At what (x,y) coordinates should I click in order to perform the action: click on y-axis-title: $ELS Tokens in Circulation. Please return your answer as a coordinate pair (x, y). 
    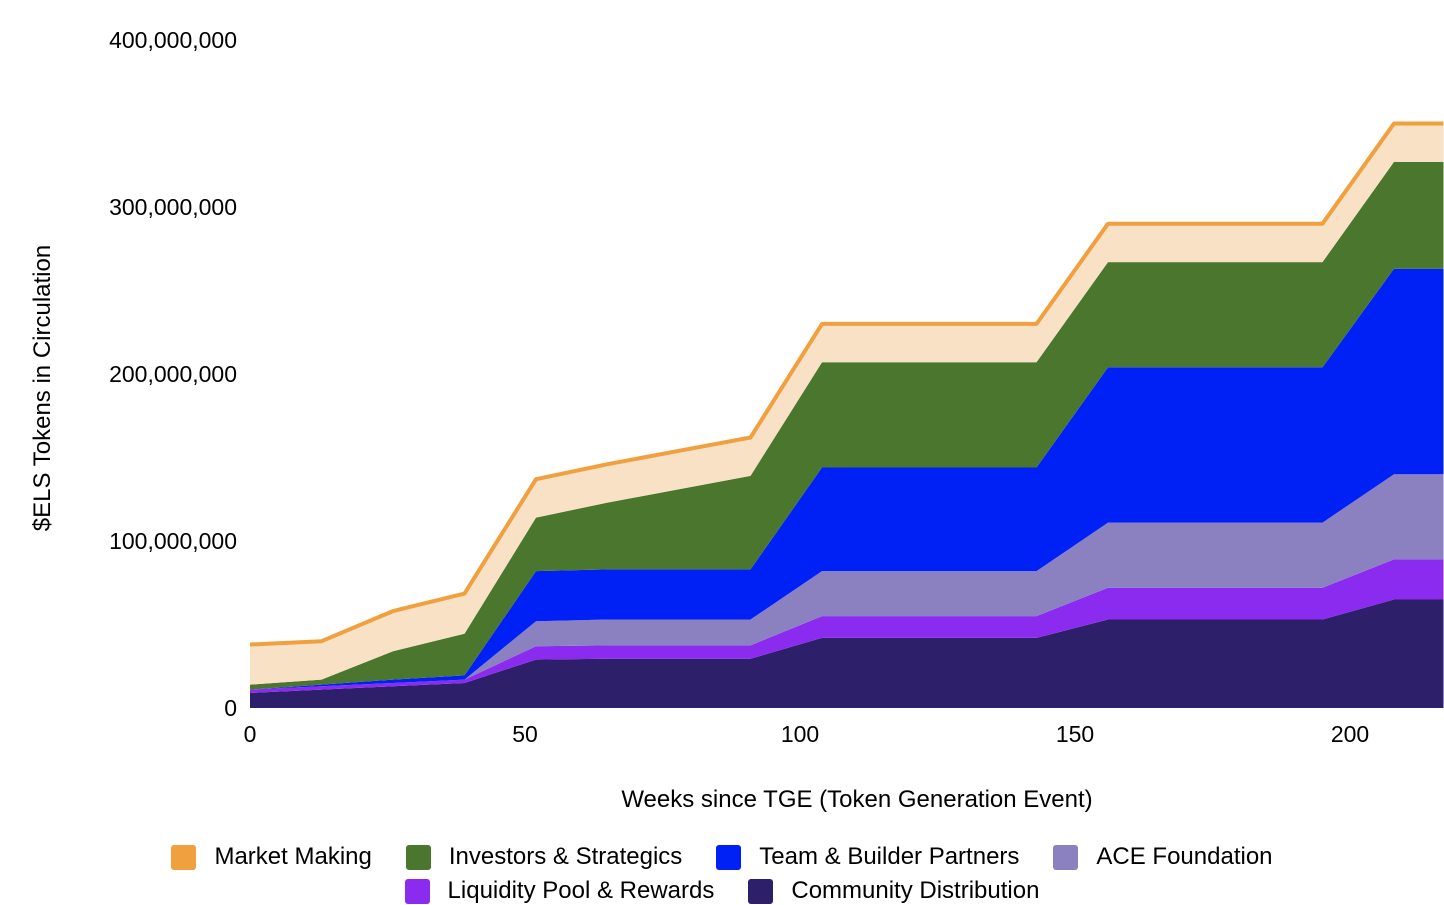
    Looking at the image, I should click on (42, 388).